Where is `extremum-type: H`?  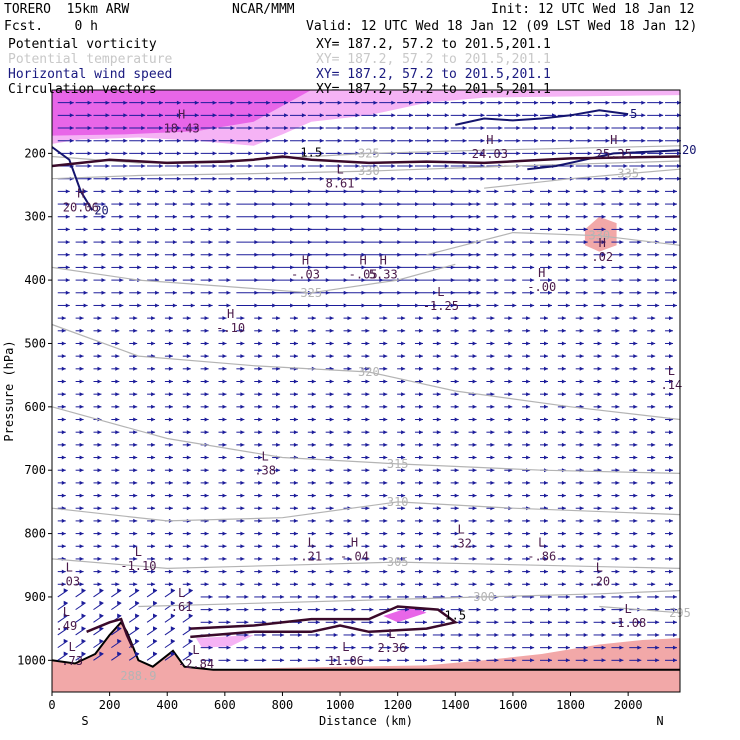 extremum-type: H is located at coordinates (80, 194).